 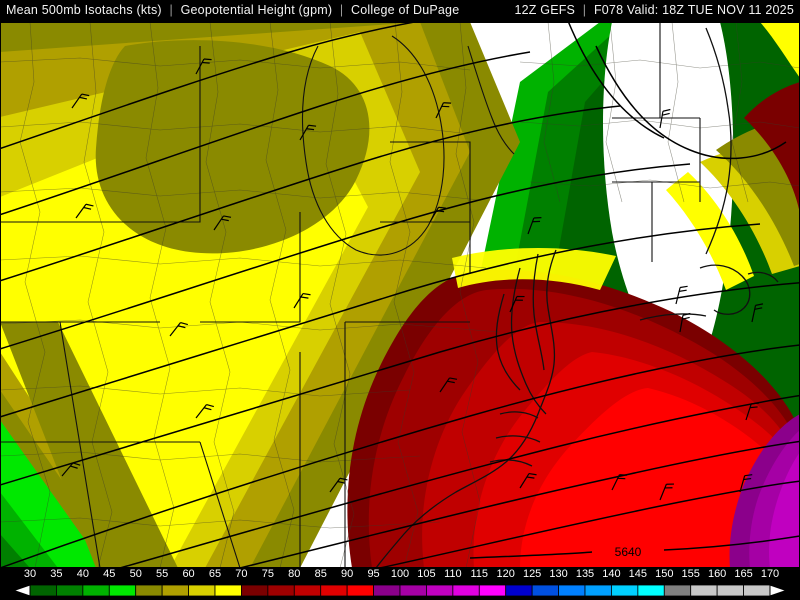 I want to click on legend-under-arrow, so click(x=21, y=590).